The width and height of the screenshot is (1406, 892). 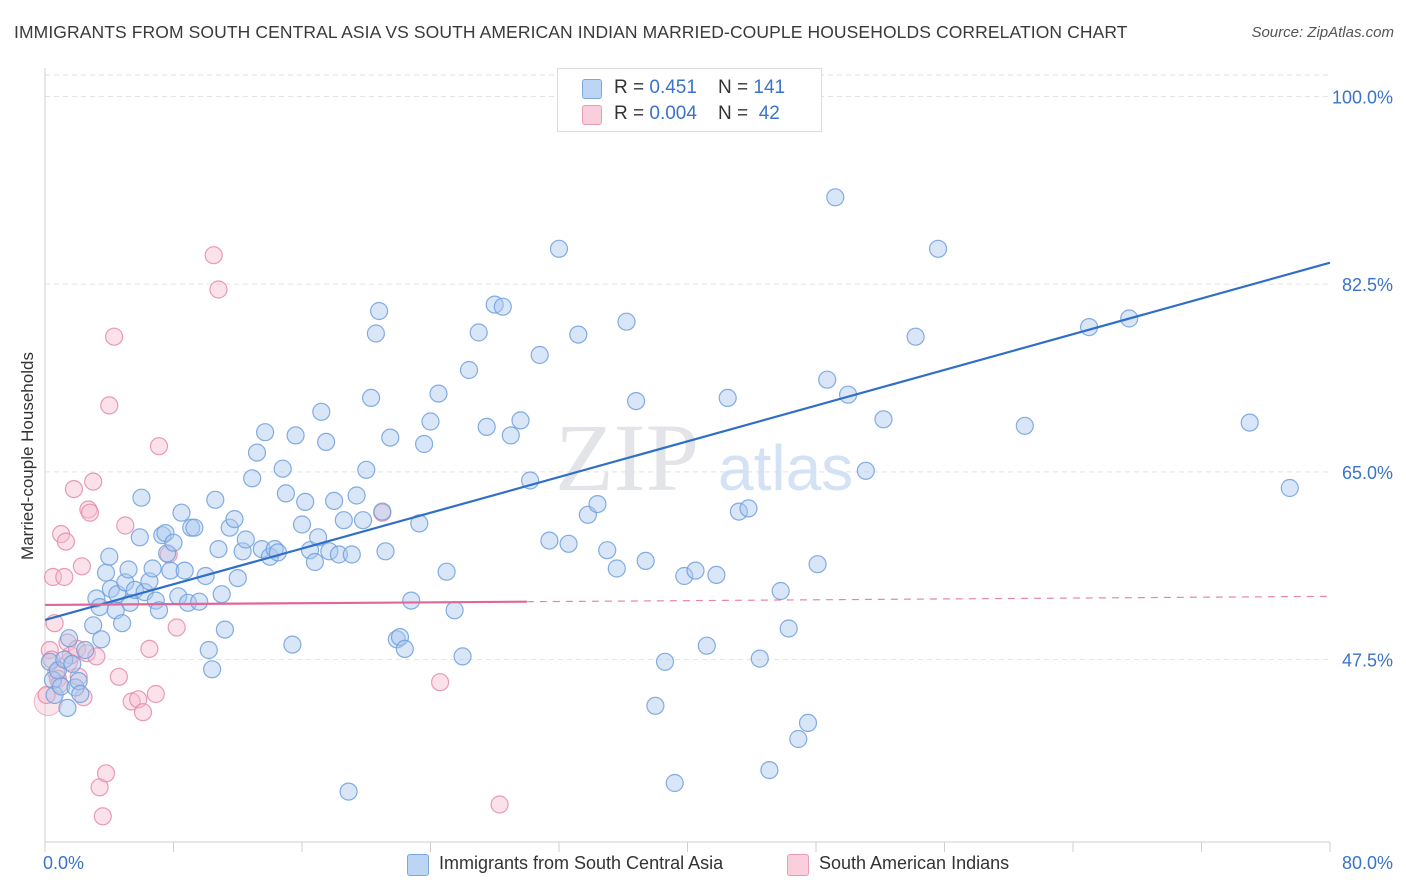 I want to click on y-tick-label: 82.5%, so click(x=1367, y=285).